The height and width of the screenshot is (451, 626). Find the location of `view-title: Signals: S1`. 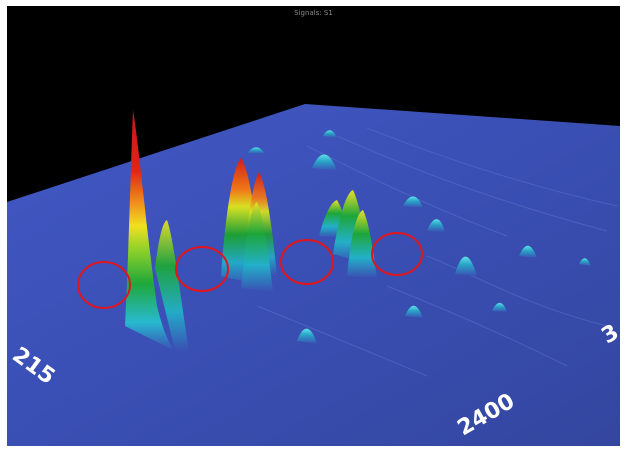

view-title: Signals: S1 is located at coordinates (313, 13).